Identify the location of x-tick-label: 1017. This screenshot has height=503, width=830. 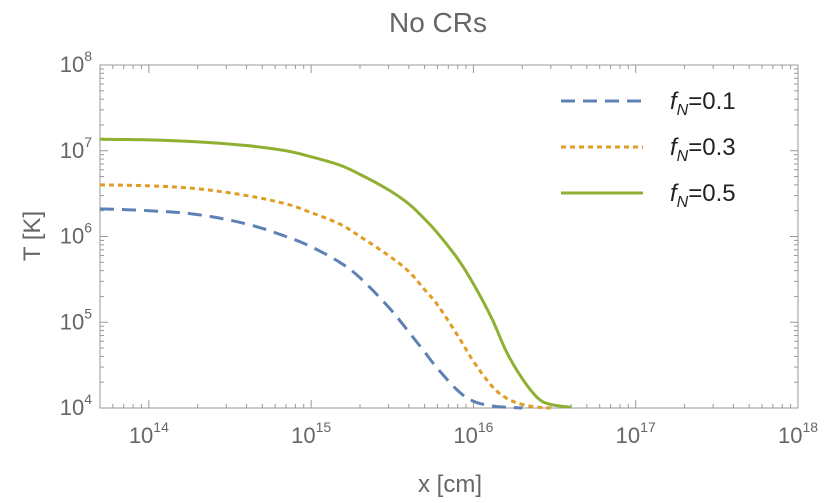
(636, 433).